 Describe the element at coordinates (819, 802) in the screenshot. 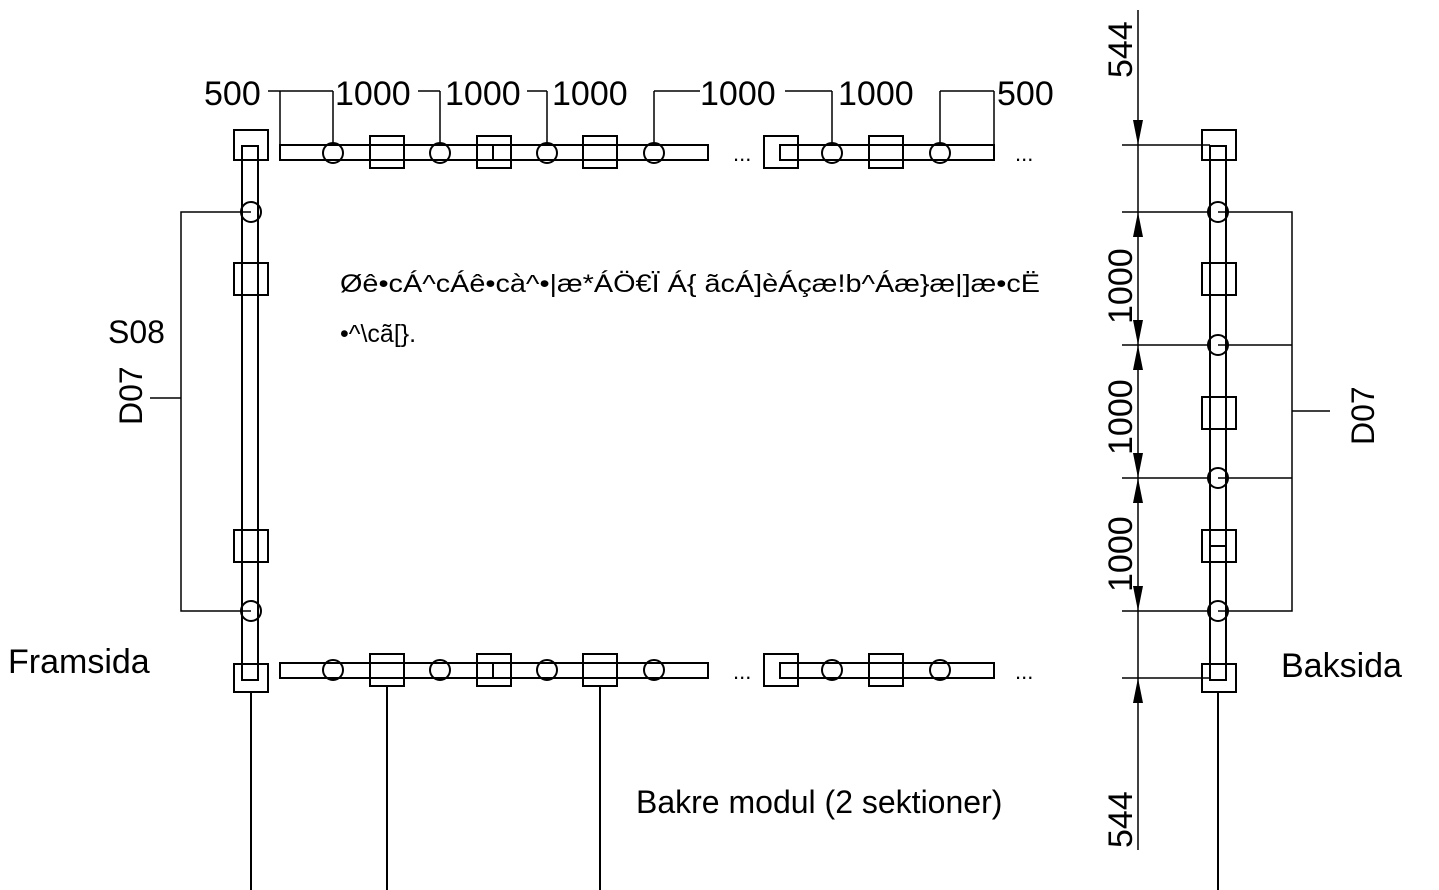

I see `caption-label: Bakre modul (2 sektioner)` at that location.